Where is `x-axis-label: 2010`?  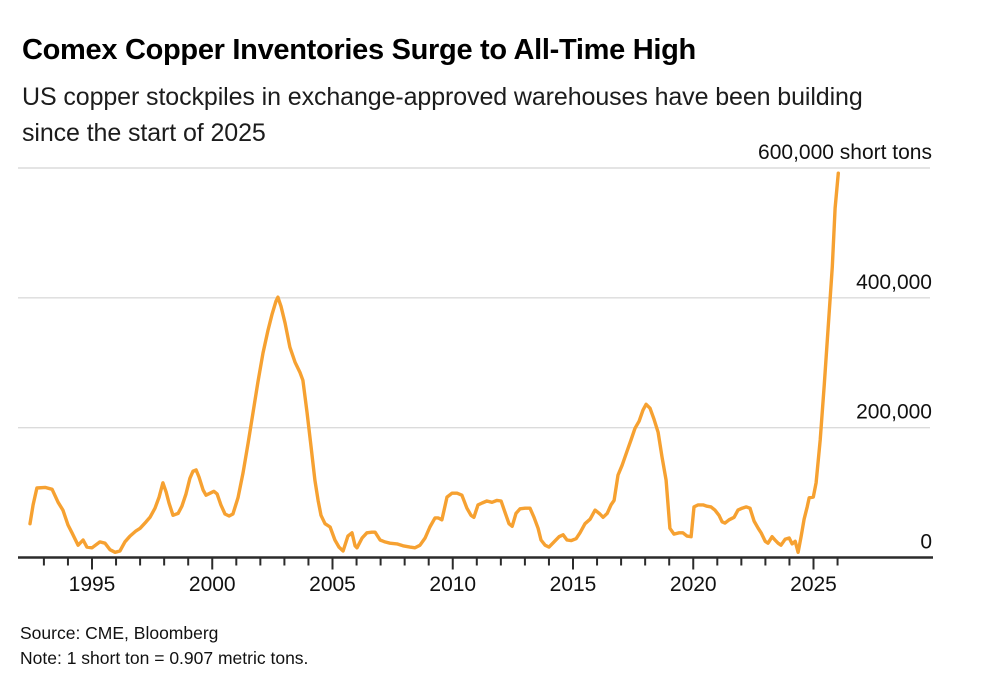 x-axis-label: 2010 is located at coordinates (452, 584).